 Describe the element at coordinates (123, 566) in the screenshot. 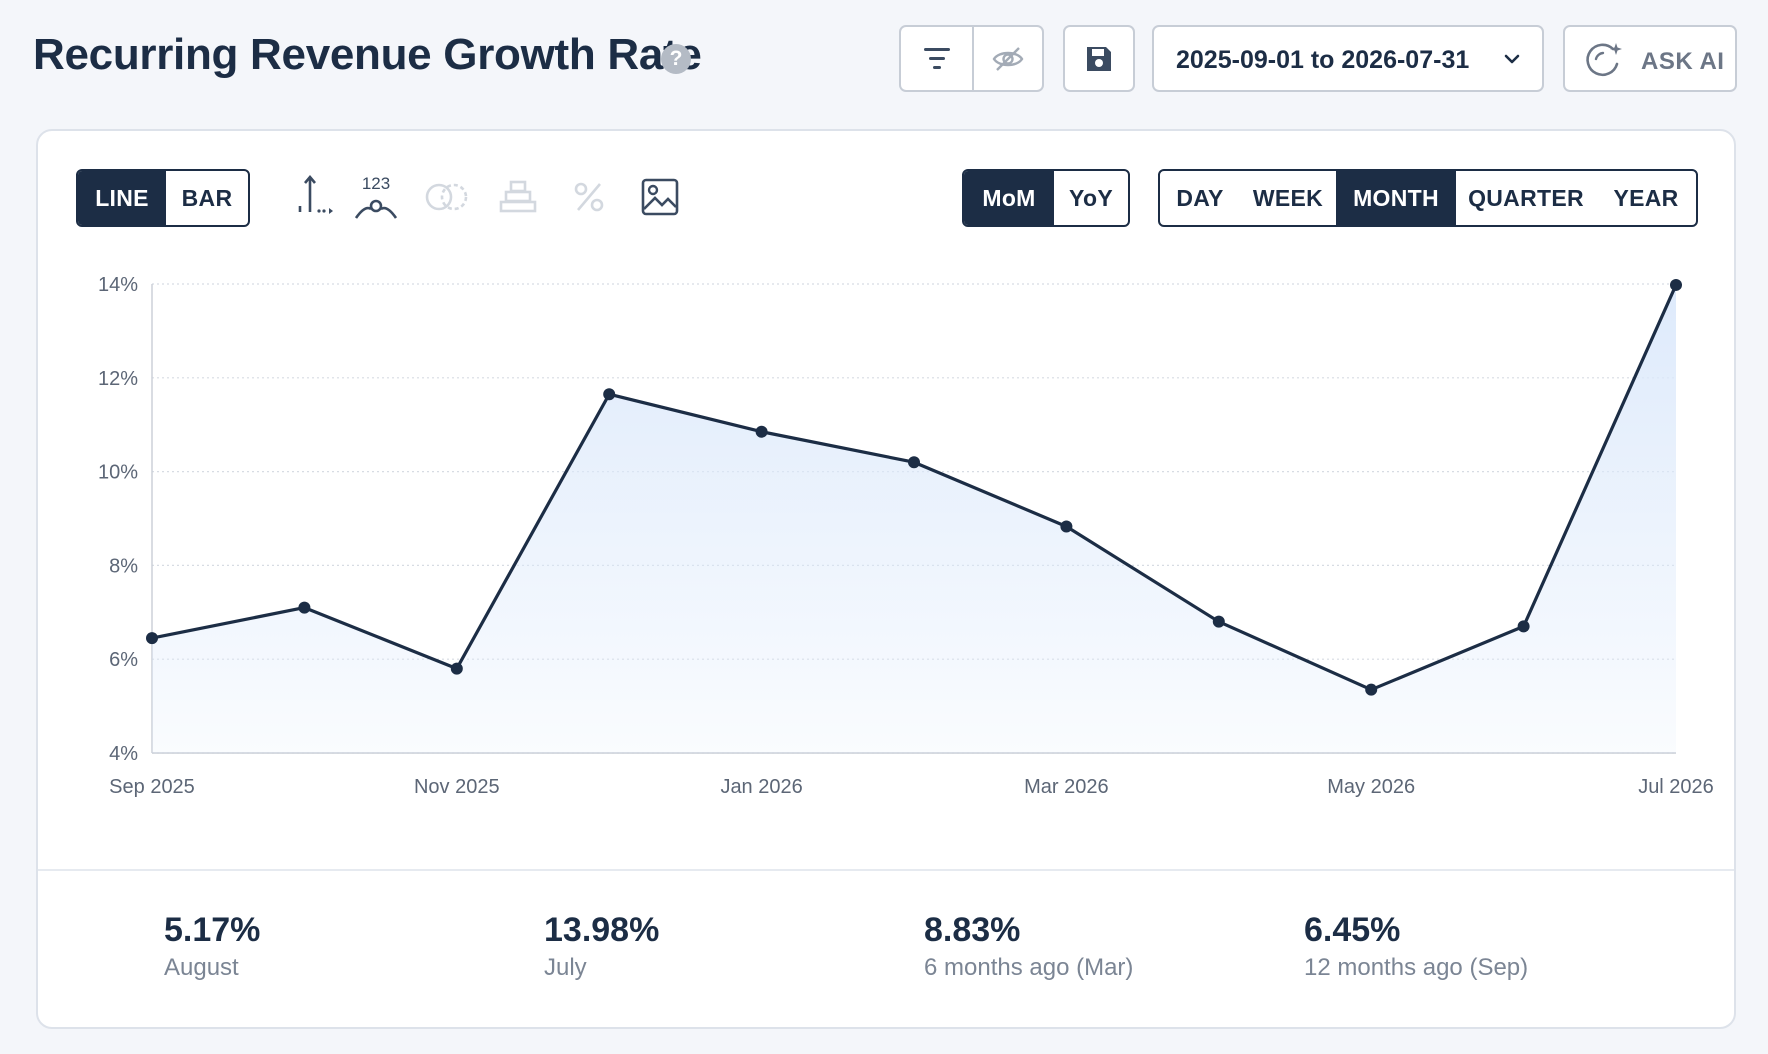

I see `y-tick-label: 8%` at that location.